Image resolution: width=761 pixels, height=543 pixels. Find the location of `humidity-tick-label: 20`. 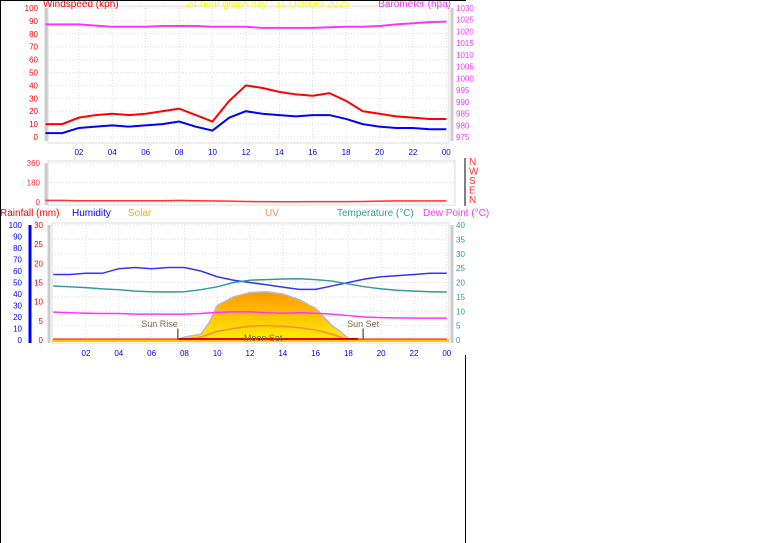

humidity-tick-label: 20 is located at coordinates (17, 317).